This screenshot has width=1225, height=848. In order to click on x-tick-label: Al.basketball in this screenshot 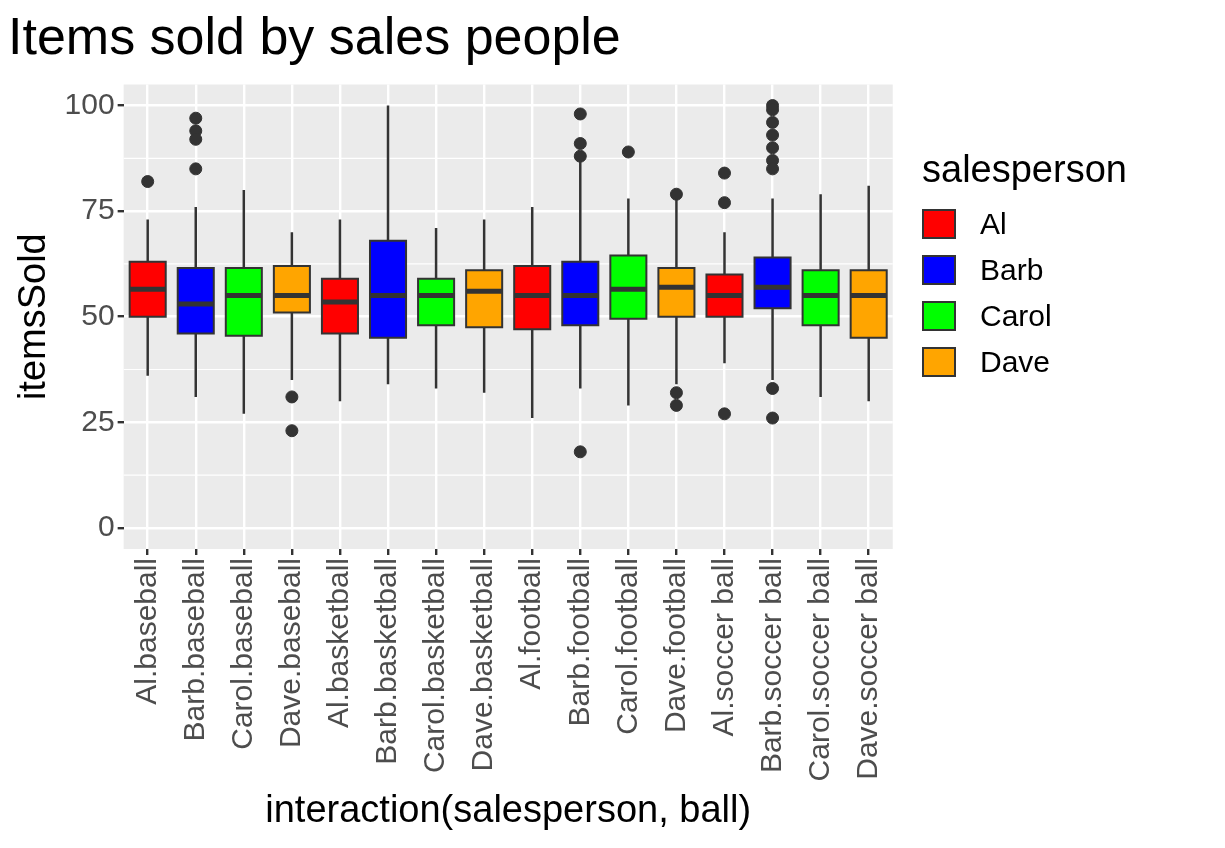, I will do `click(338, 643)`.